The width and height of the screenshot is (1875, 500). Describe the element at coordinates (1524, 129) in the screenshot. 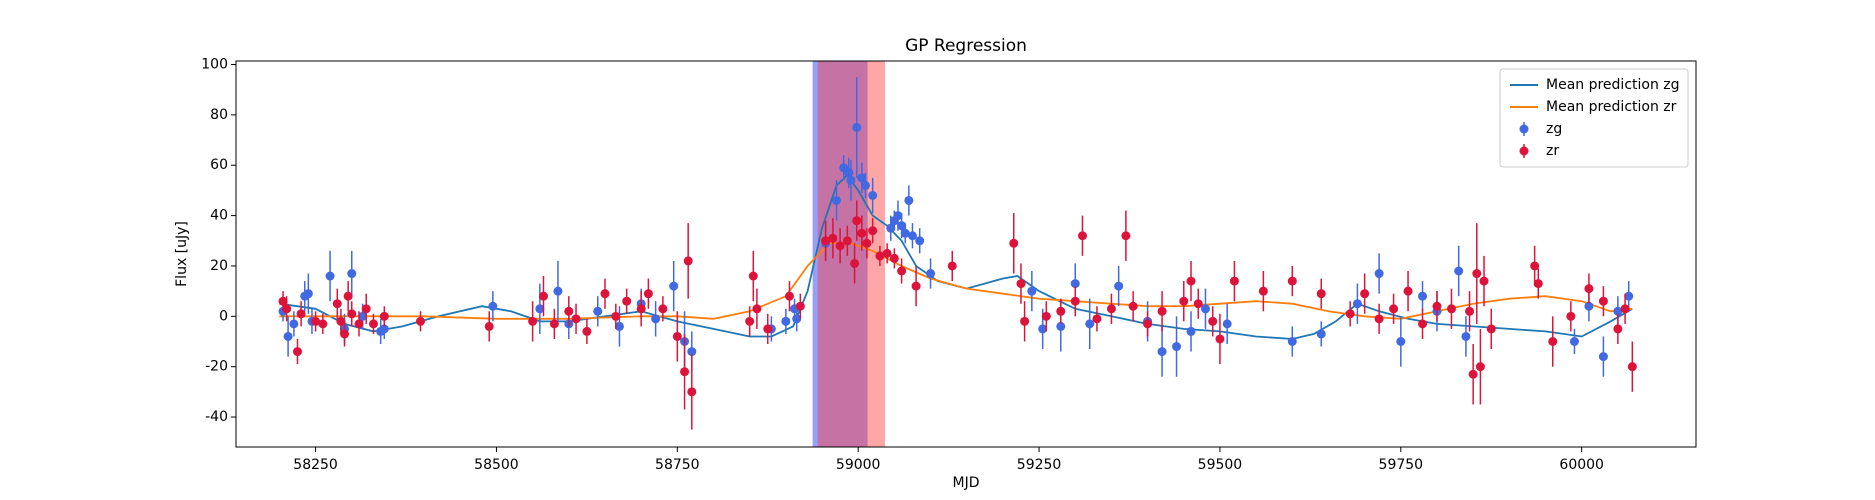

I see `legend-swatch` at that location.